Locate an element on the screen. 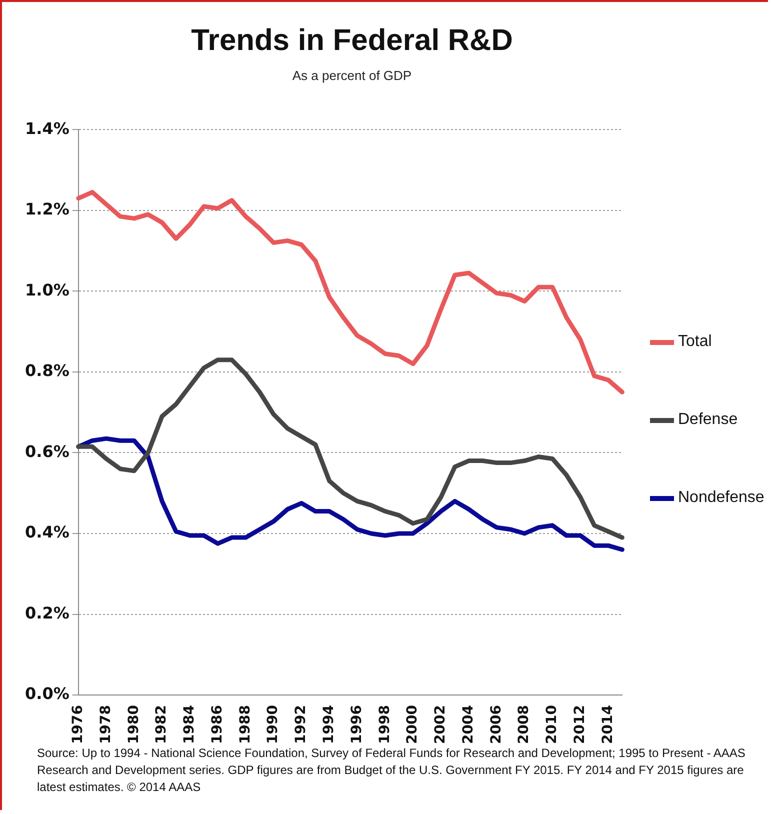  y-tick-label: 1.4% is located at coordinates (47, 128).